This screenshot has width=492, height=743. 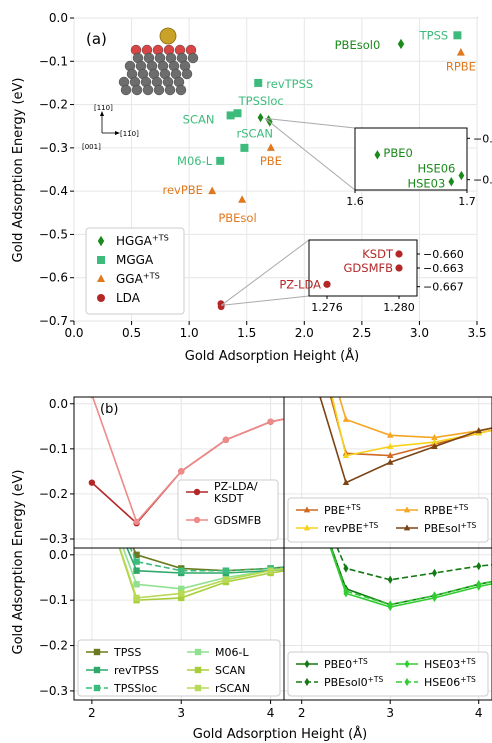 I want to click on legend-marker-hgga, so click(x=101, y=241).